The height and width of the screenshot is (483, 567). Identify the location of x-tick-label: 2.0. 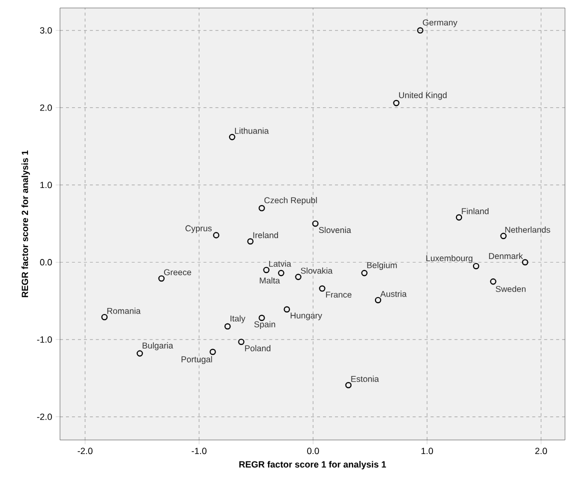
(541, 451).